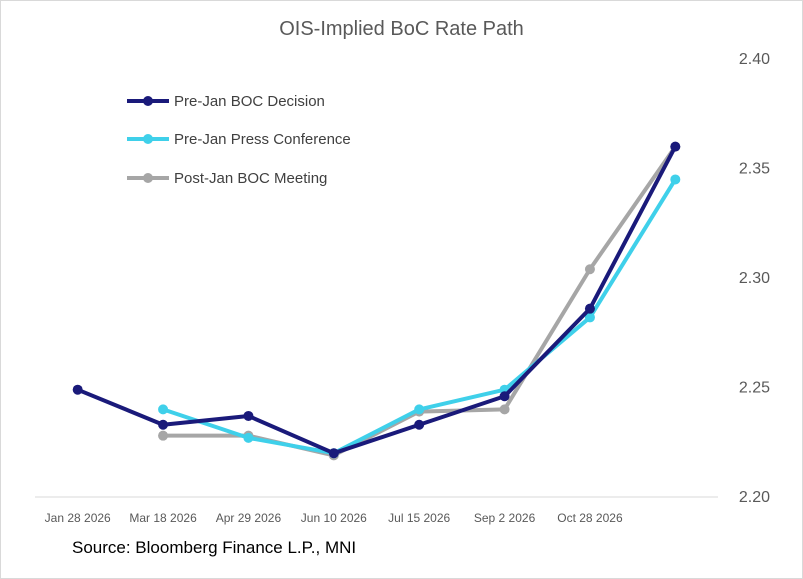 The width and height of the screenshot is (803, 579). Describe the element at coordinates (250, 178) in the screenshot. I see `legend-label-post-jan-boc-meeting: Post-Jan BOC Meeting` at that location.